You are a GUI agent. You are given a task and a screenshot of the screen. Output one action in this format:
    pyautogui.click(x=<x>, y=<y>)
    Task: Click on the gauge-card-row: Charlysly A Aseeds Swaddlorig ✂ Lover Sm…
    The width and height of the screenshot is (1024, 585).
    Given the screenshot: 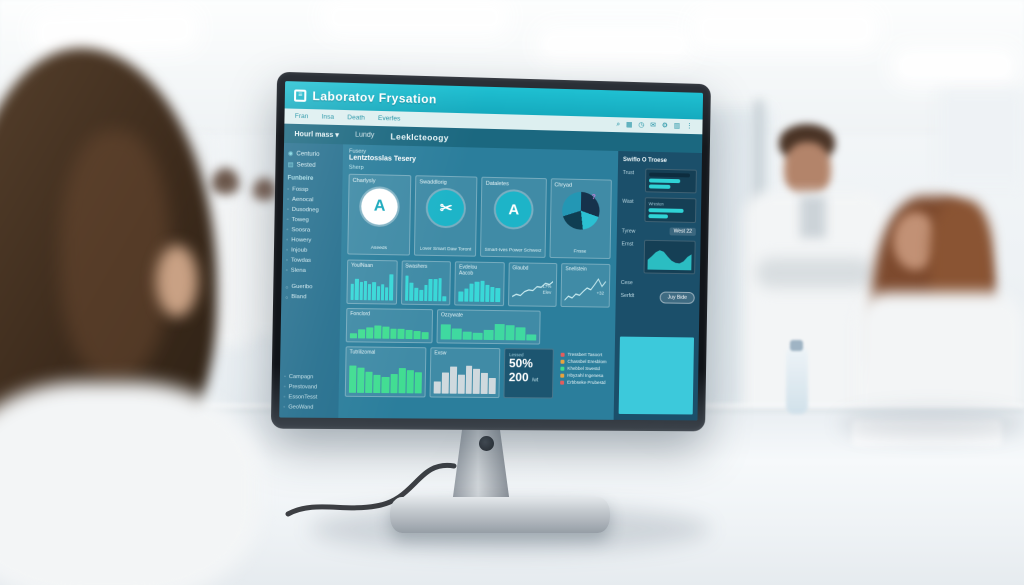 What is the action you would take?
    pyautogui.click(x=479, y=216)
    